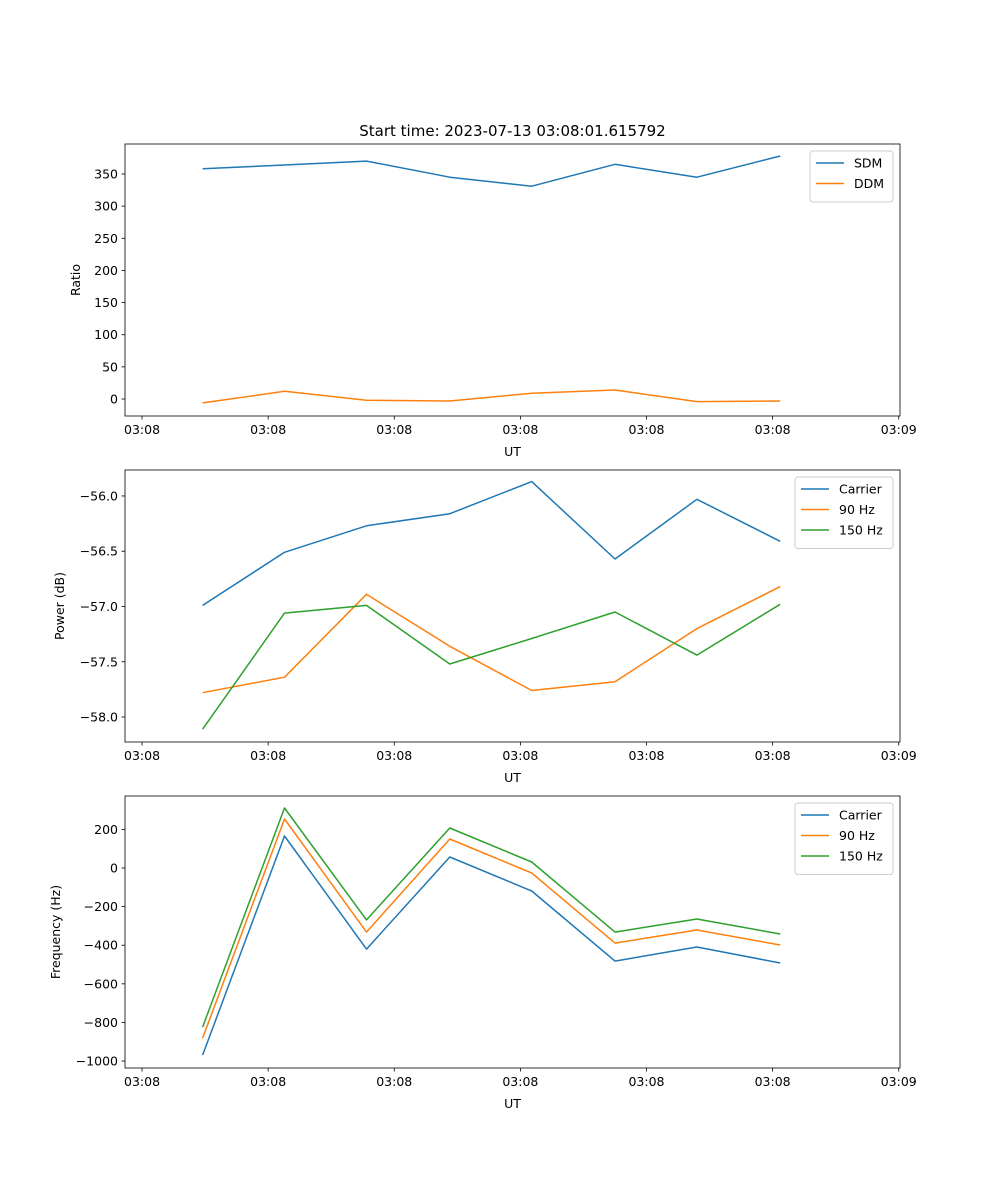 The height and width of the screenshot is (1200, 1000). What do you see at coordinates (491, 396) in the screenshot?
I see `series-line-ddm` at bounding box center [491, 396].